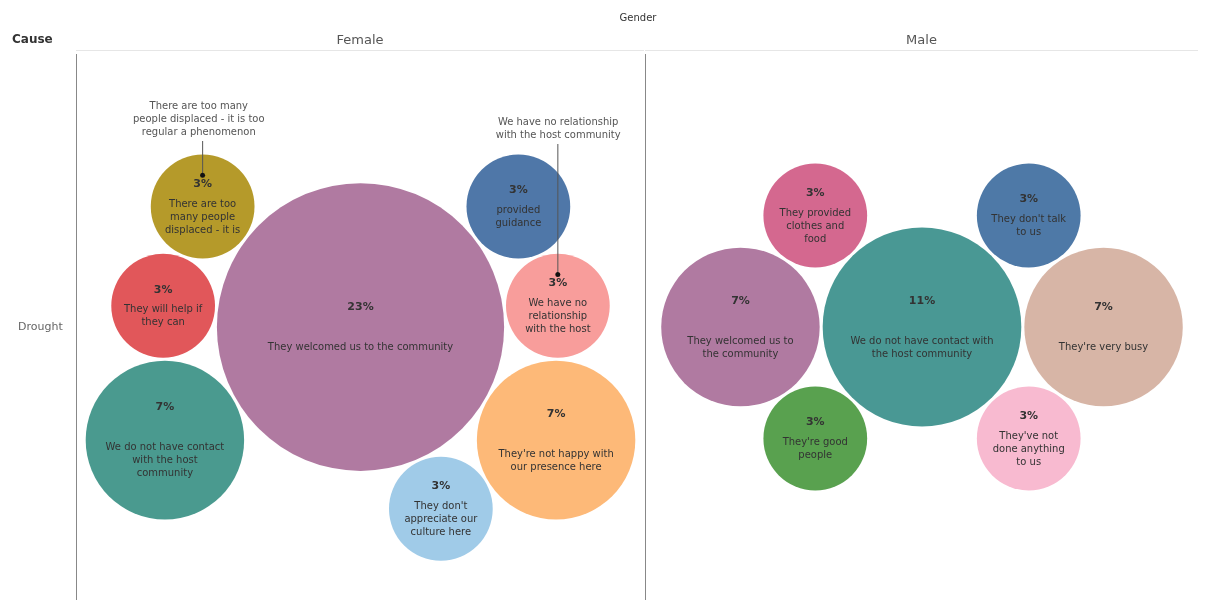 The height and width of the screenshot is (607, 1206). What do you see at coordinates (1028, 448) in the screenshot?
I see `category-label: They've not done anything to us` at bounding box center [1028, 448].